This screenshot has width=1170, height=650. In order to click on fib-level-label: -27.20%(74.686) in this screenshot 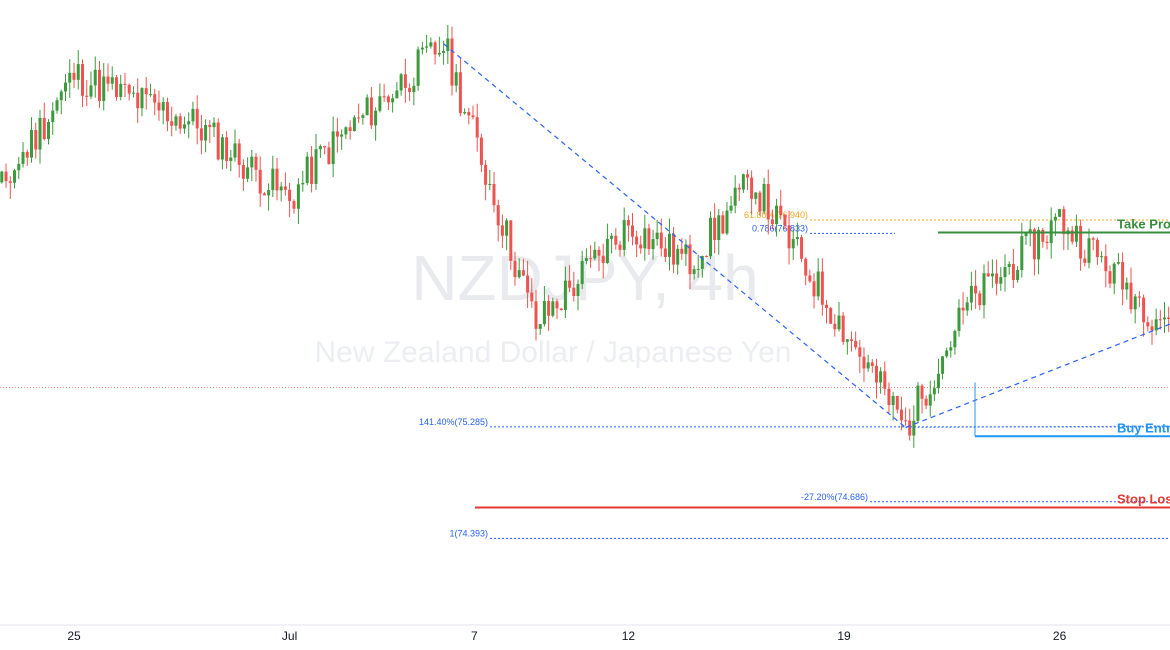, I will do `click(834, 497)`.